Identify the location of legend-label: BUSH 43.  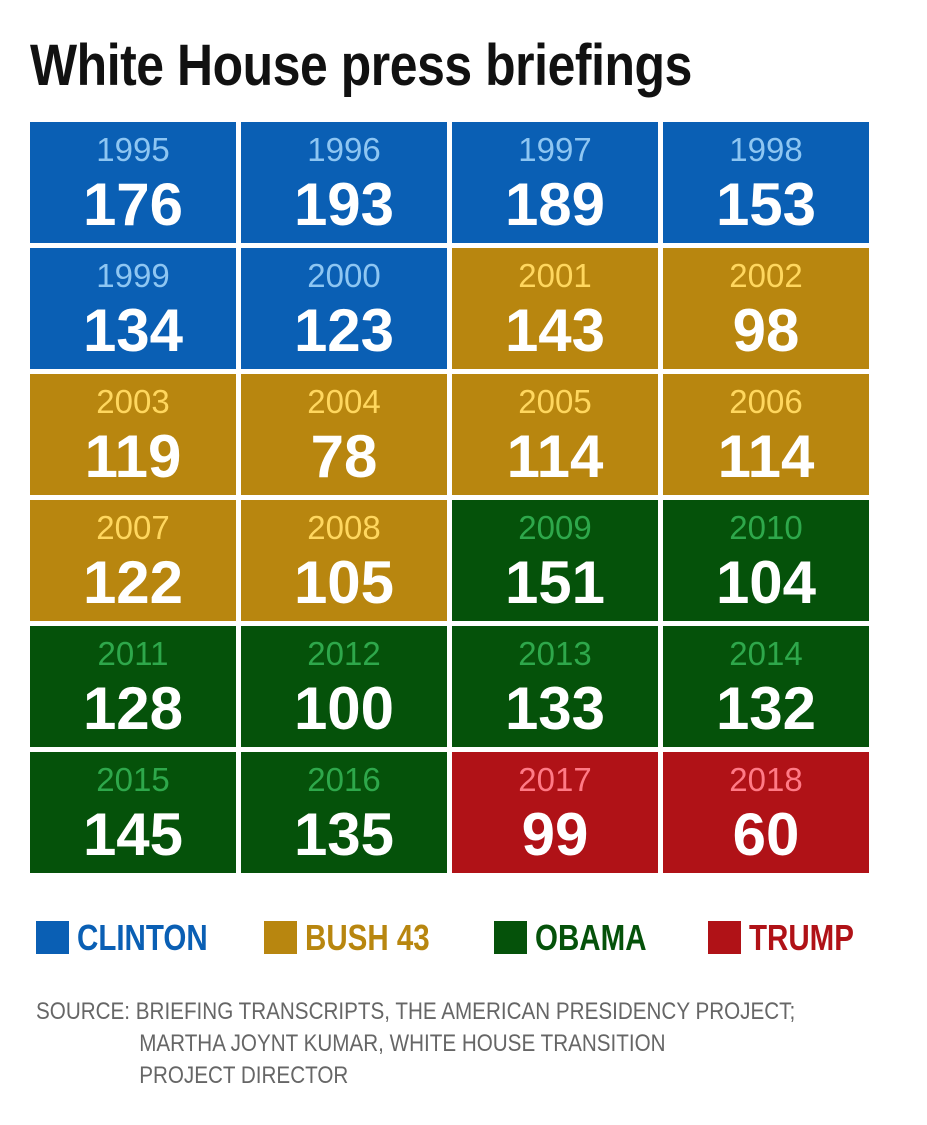
(367, 937).